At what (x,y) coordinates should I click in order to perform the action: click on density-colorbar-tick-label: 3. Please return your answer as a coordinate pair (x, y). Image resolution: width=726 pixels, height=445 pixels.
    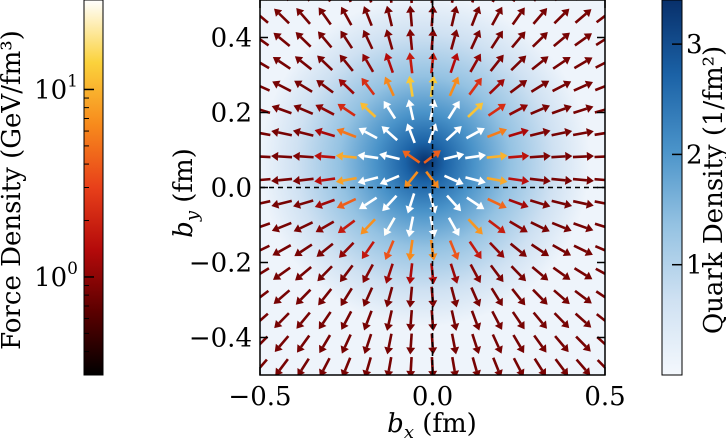
    Looking at the image, I should click on (694, 45).